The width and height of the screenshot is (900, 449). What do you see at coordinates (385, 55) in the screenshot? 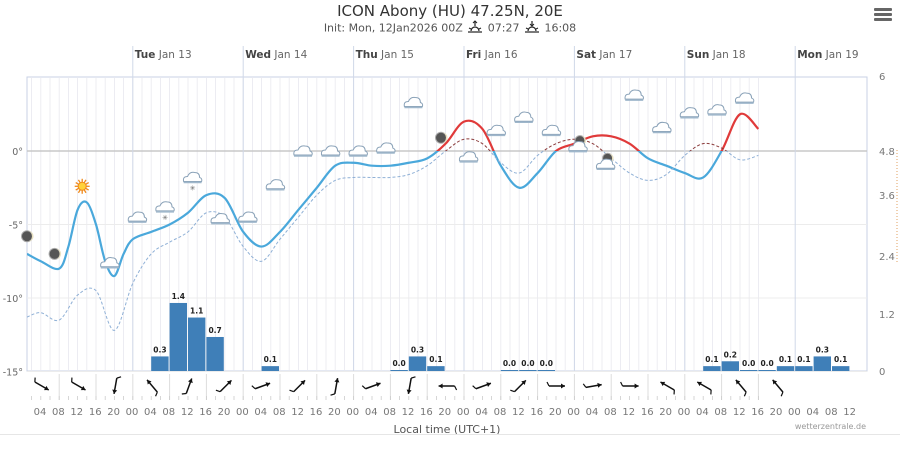
I see `day-label: Thu Jan 15` at bounding box center [385, 55].